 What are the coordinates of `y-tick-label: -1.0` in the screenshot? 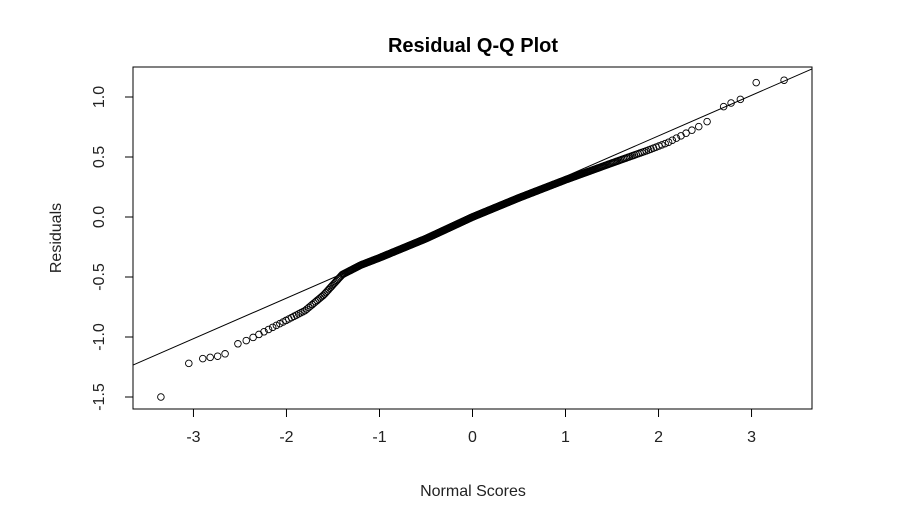 It's located at (99, 337).